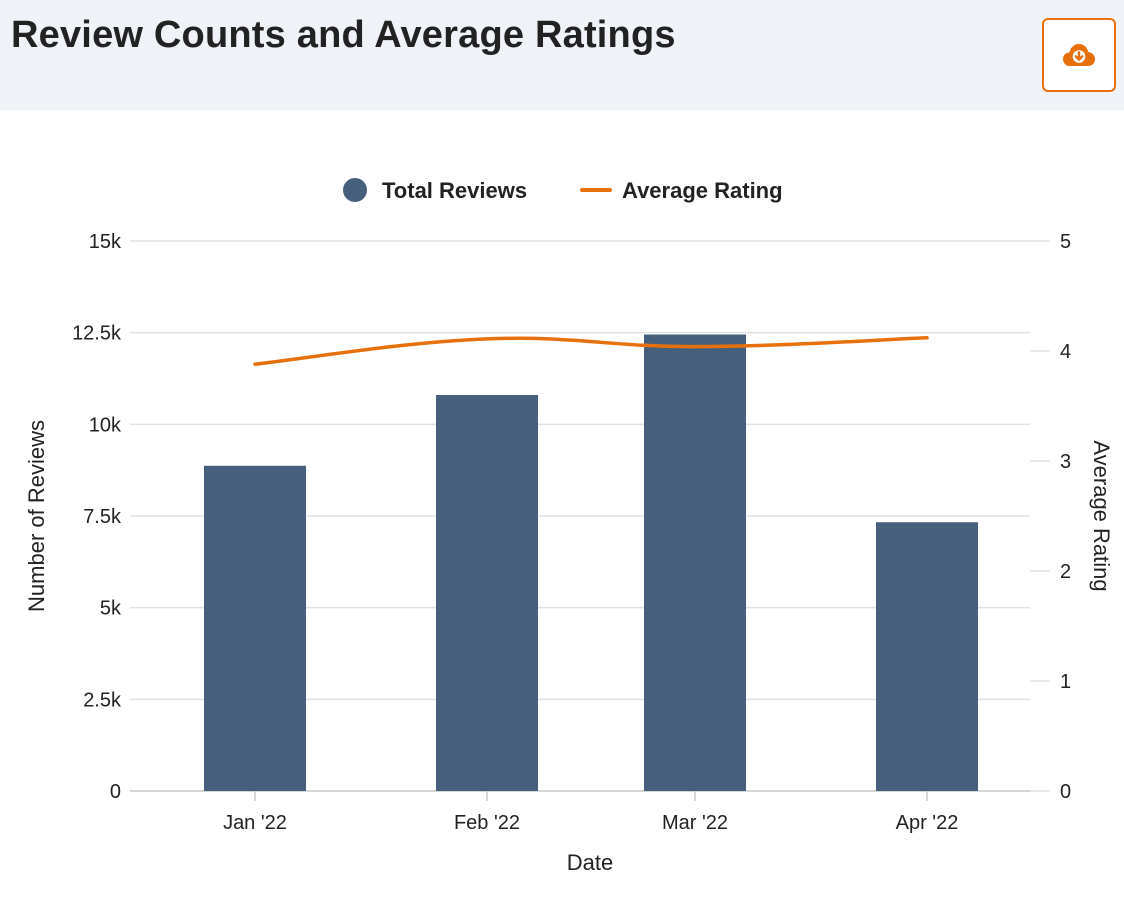  I want to click on y-tick-label: 12.5k, so click(97, 334).